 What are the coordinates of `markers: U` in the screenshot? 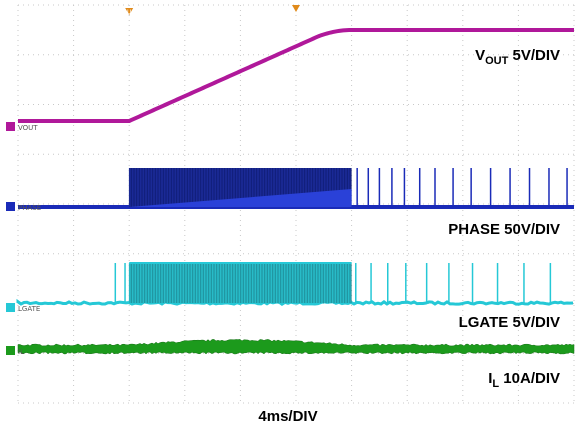 It's located at (212, 10).